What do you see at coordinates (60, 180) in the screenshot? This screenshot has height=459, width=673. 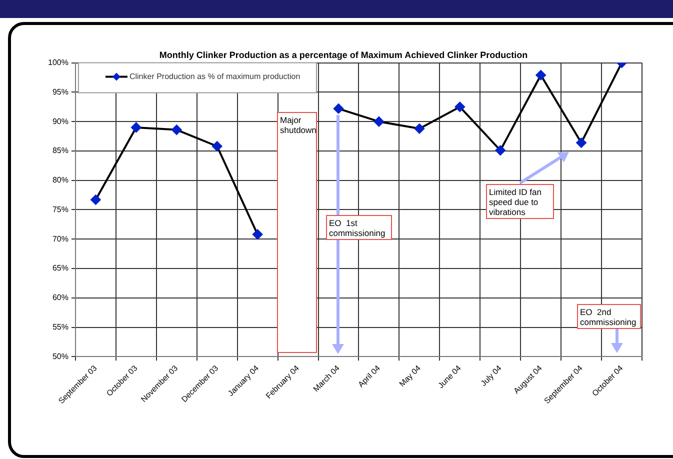 I see `y-tick-label: 80%` at bounding box center [60, 180].